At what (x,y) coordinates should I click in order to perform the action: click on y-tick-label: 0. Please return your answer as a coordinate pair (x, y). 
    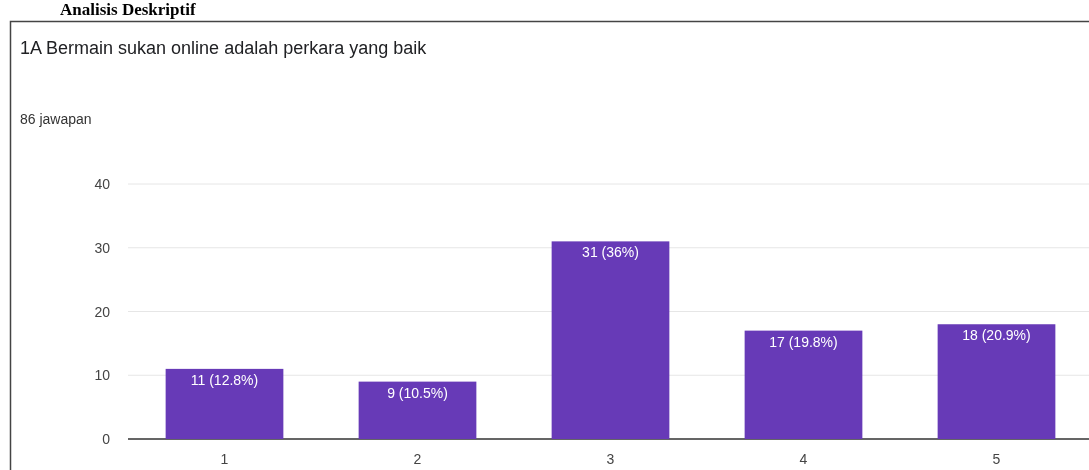
    Looking at the image, I should click on (106, 439).